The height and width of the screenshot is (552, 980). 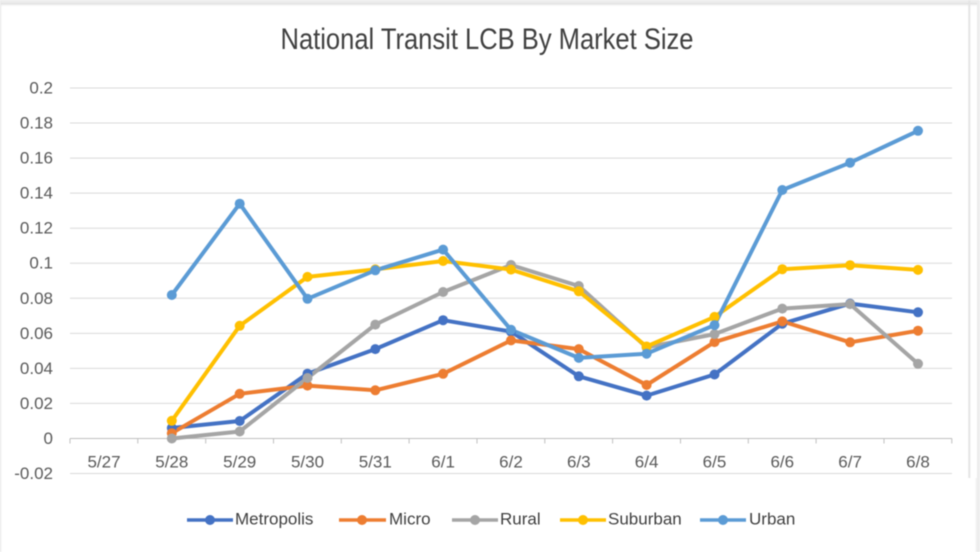 What do you see at coordinates (375, 462) in the screenshot?
I see `svg-text: 5/31` at bounding box center [375, 462].